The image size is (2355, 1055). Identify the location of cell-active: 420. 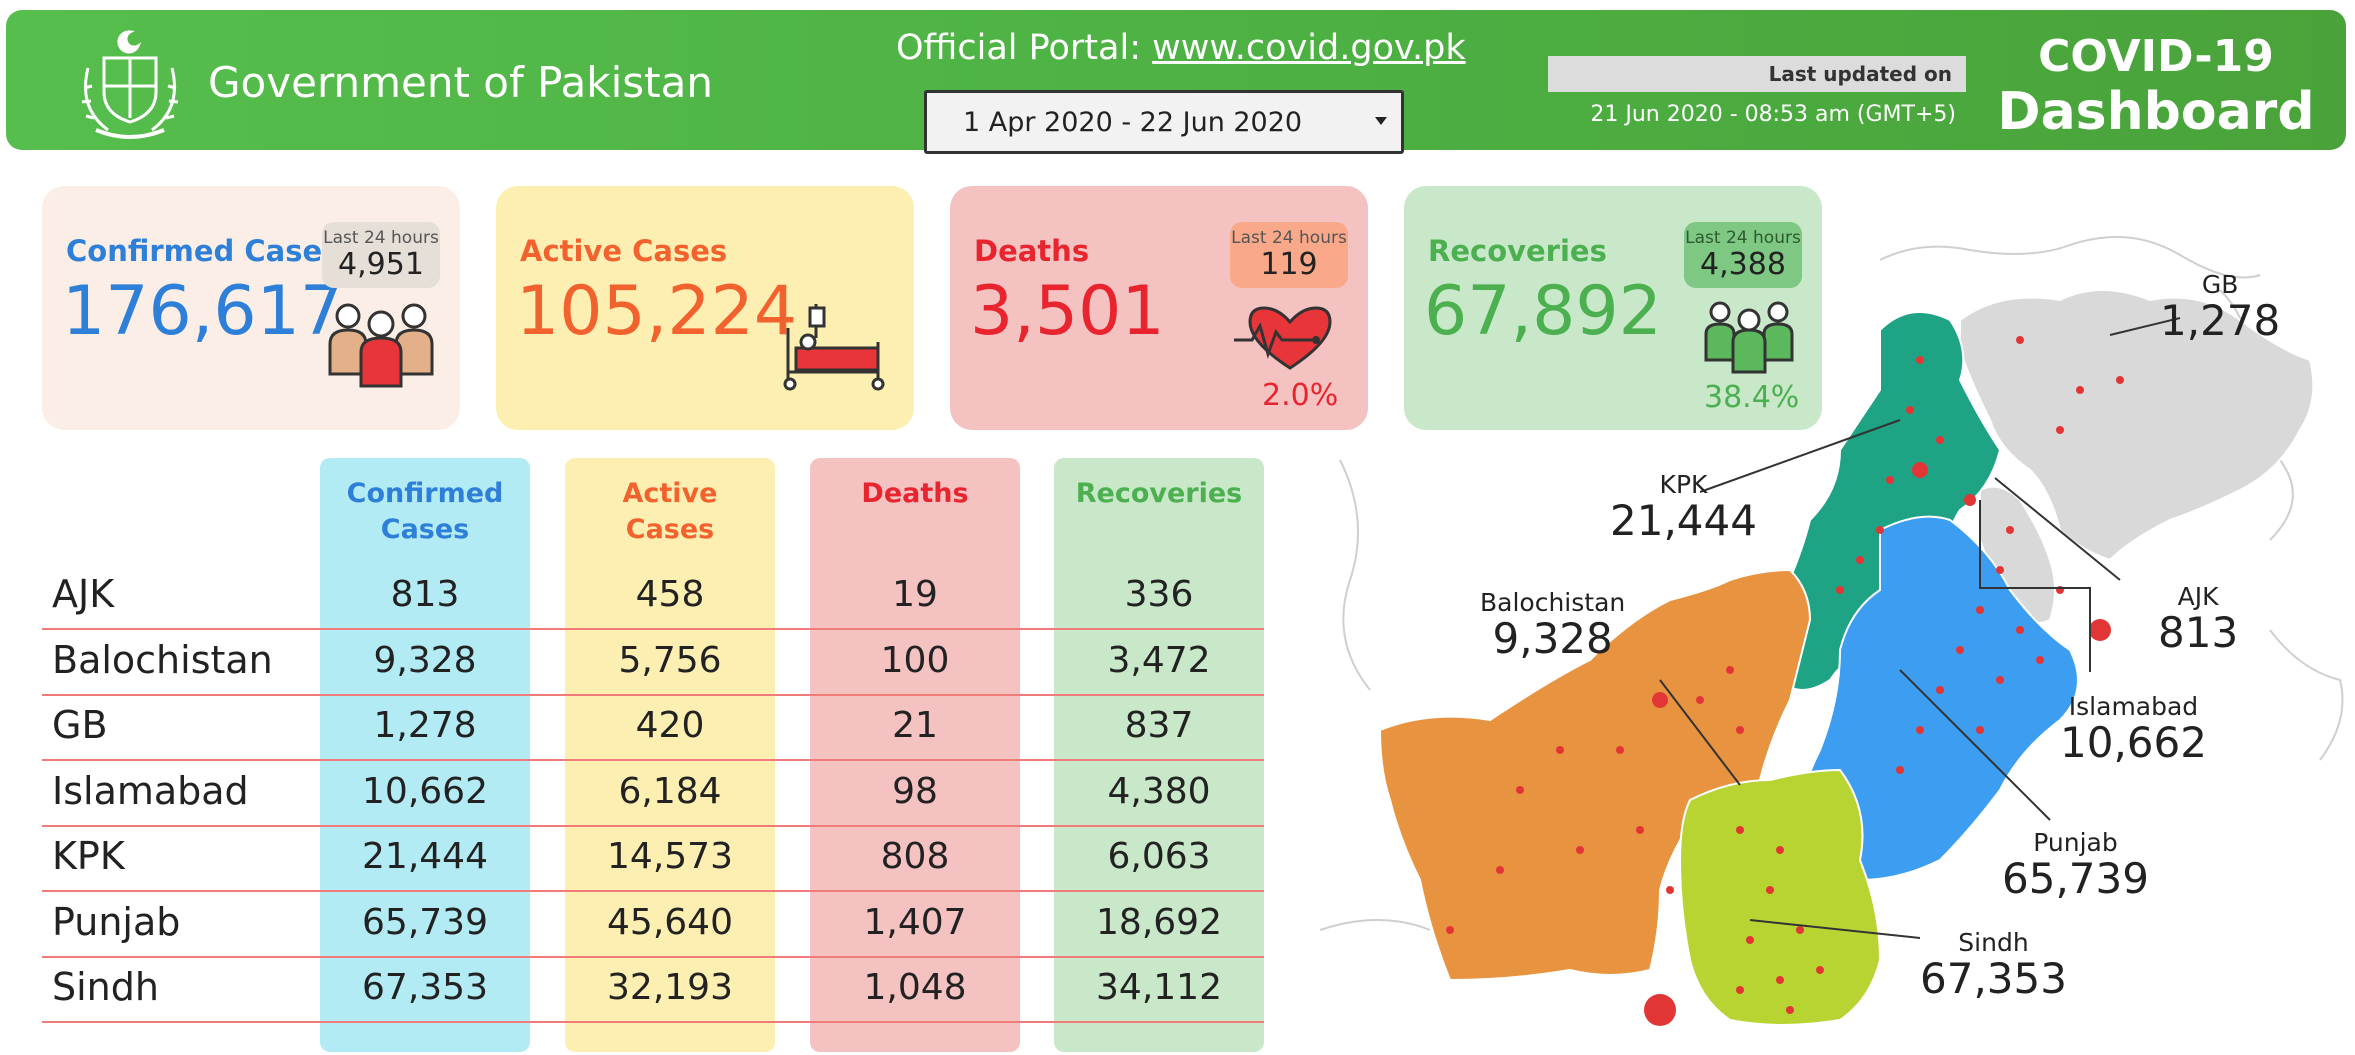
(670, 725).